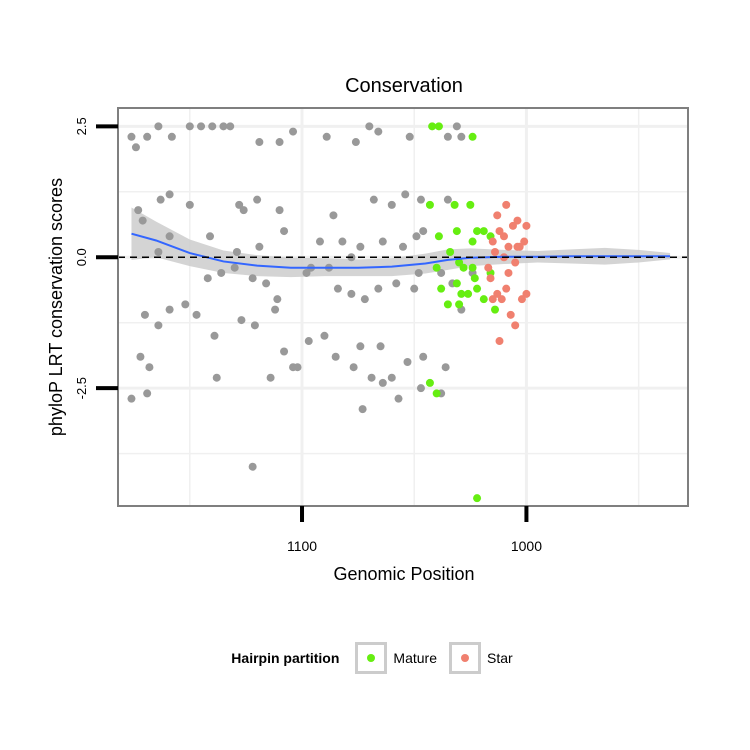 This screenshot has height=750, width=750. I want to click on x-tick-label: 1100, so click(302, 546).